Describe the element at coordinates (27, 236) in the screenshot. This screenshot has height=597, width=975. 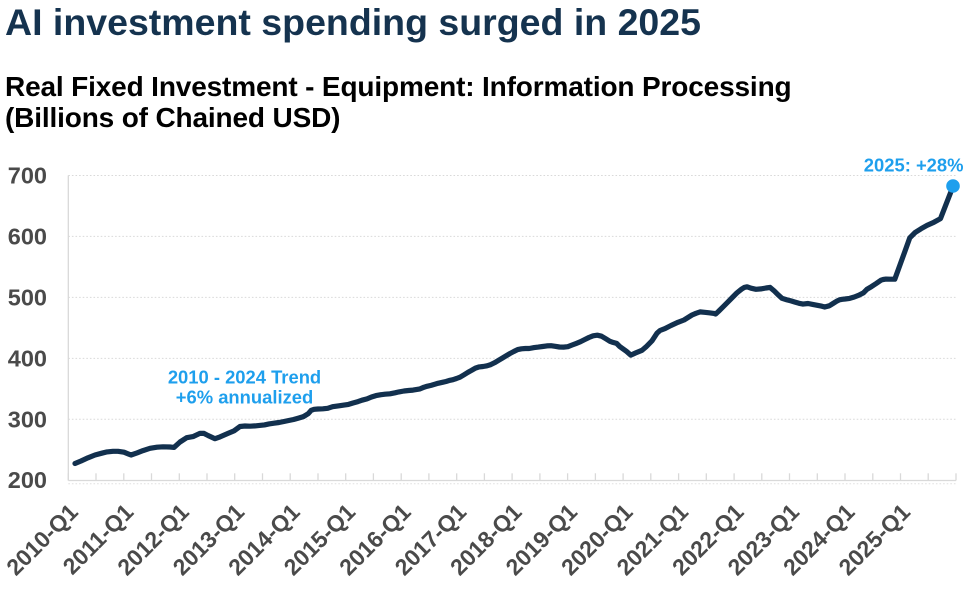
I see `svg-text: 600` at that location.